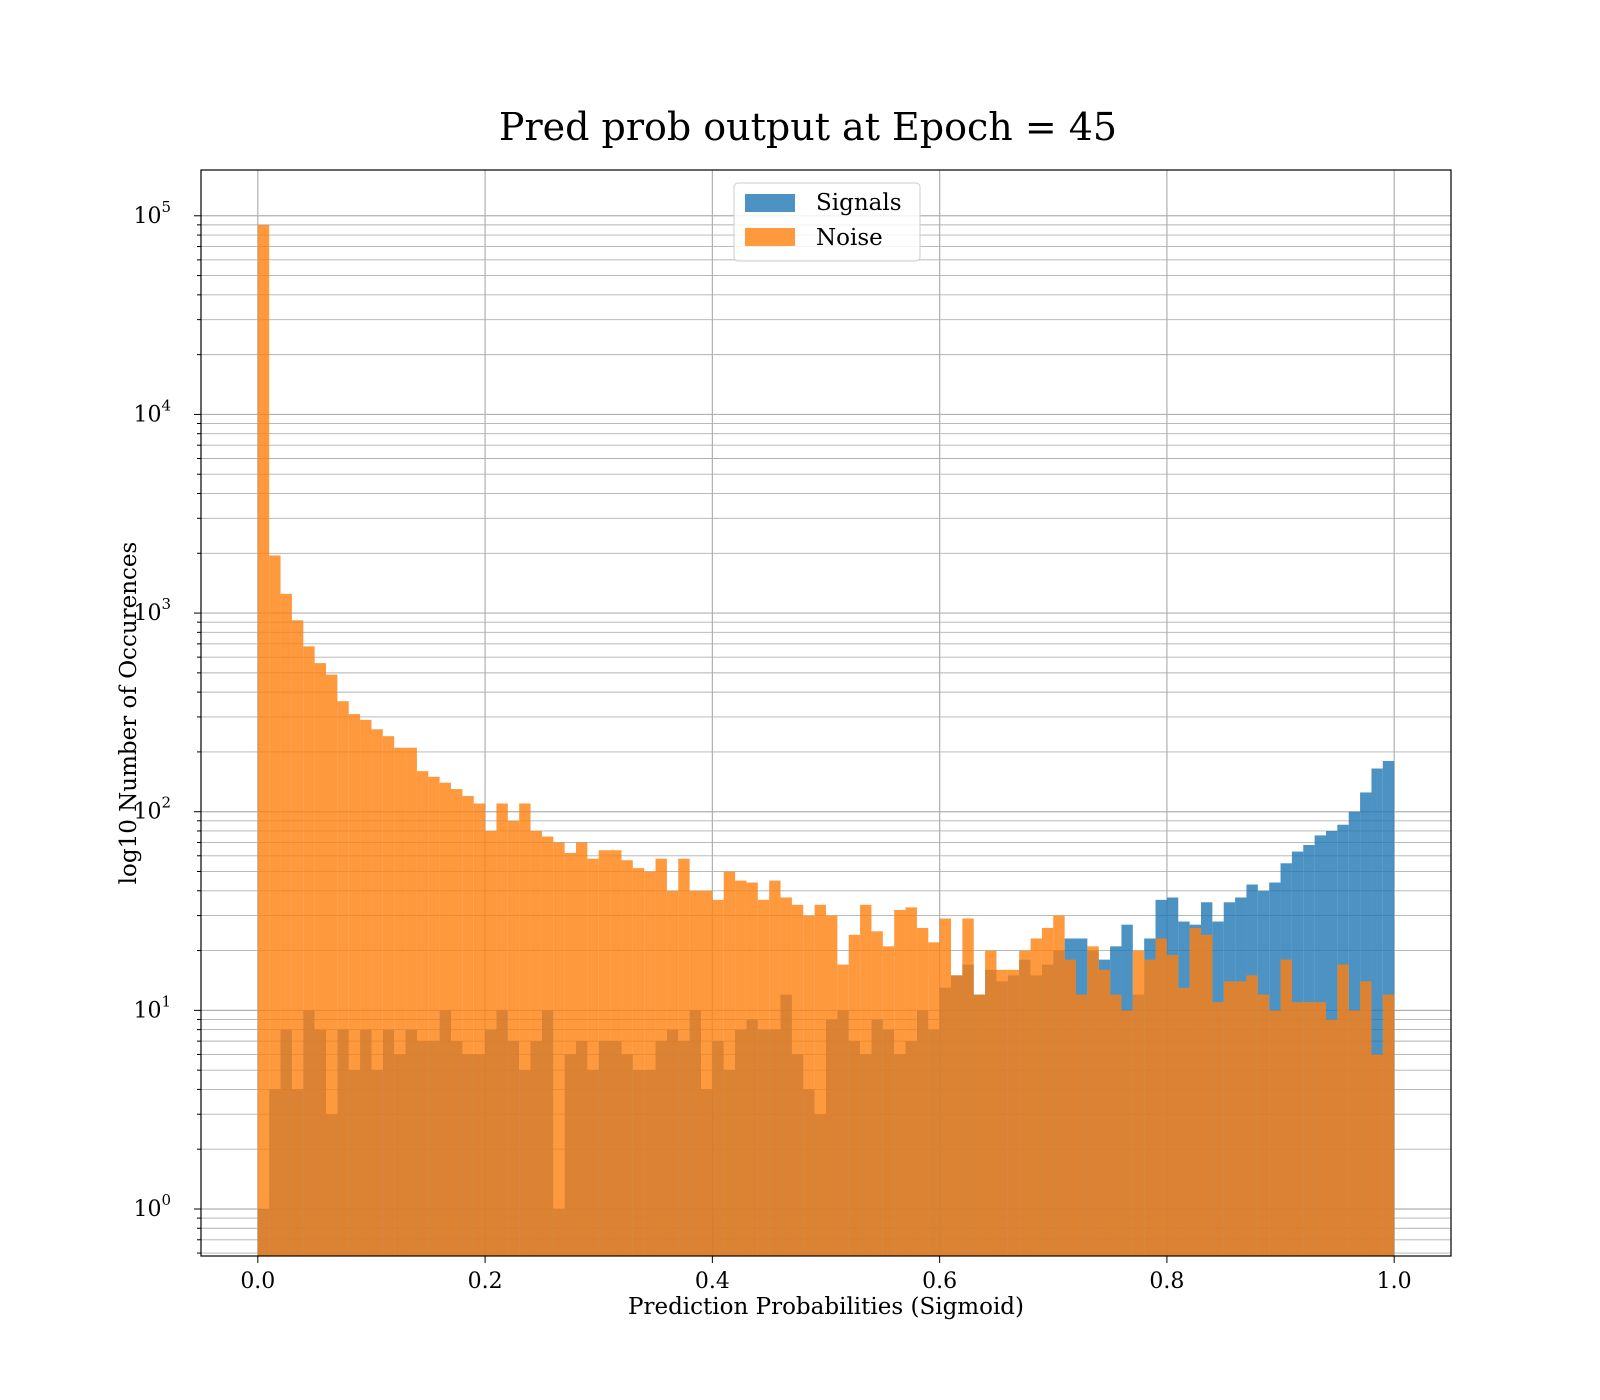 The width and height of the screenshot is (1600, 1400). I want to click on x-tick-label: 0.0, so click(257, 1281).